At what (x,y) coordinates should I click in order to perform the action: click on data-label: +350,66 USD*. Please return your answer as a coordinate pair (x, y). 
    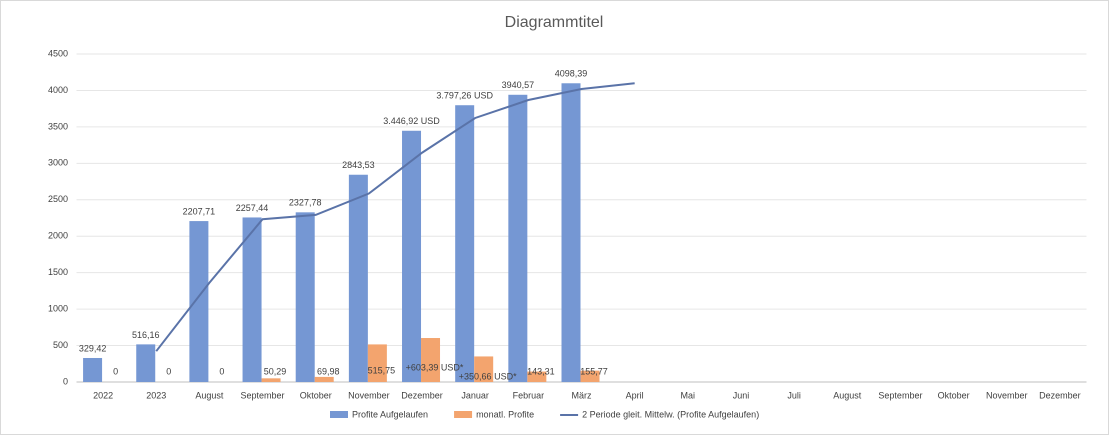
    Looking at the image, I should click on (488, 377).